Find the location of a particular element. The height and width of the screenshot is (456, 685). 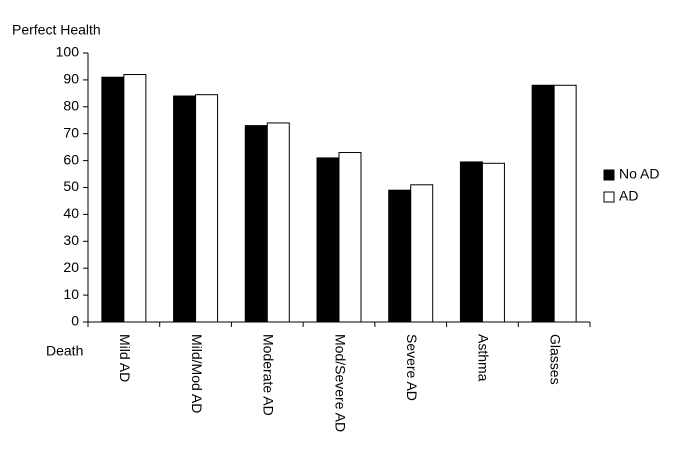

x-tick-label: Glasses is located at coordinates (555, 359).